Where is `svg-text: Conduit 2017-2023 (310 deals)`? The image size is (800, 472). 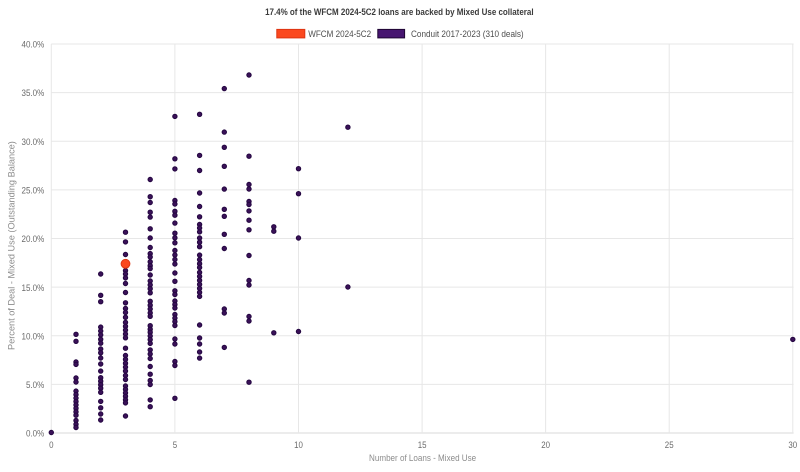 svg-text: Conduit 2017-2023 (310 deals) is located at coordinates (467, 34).